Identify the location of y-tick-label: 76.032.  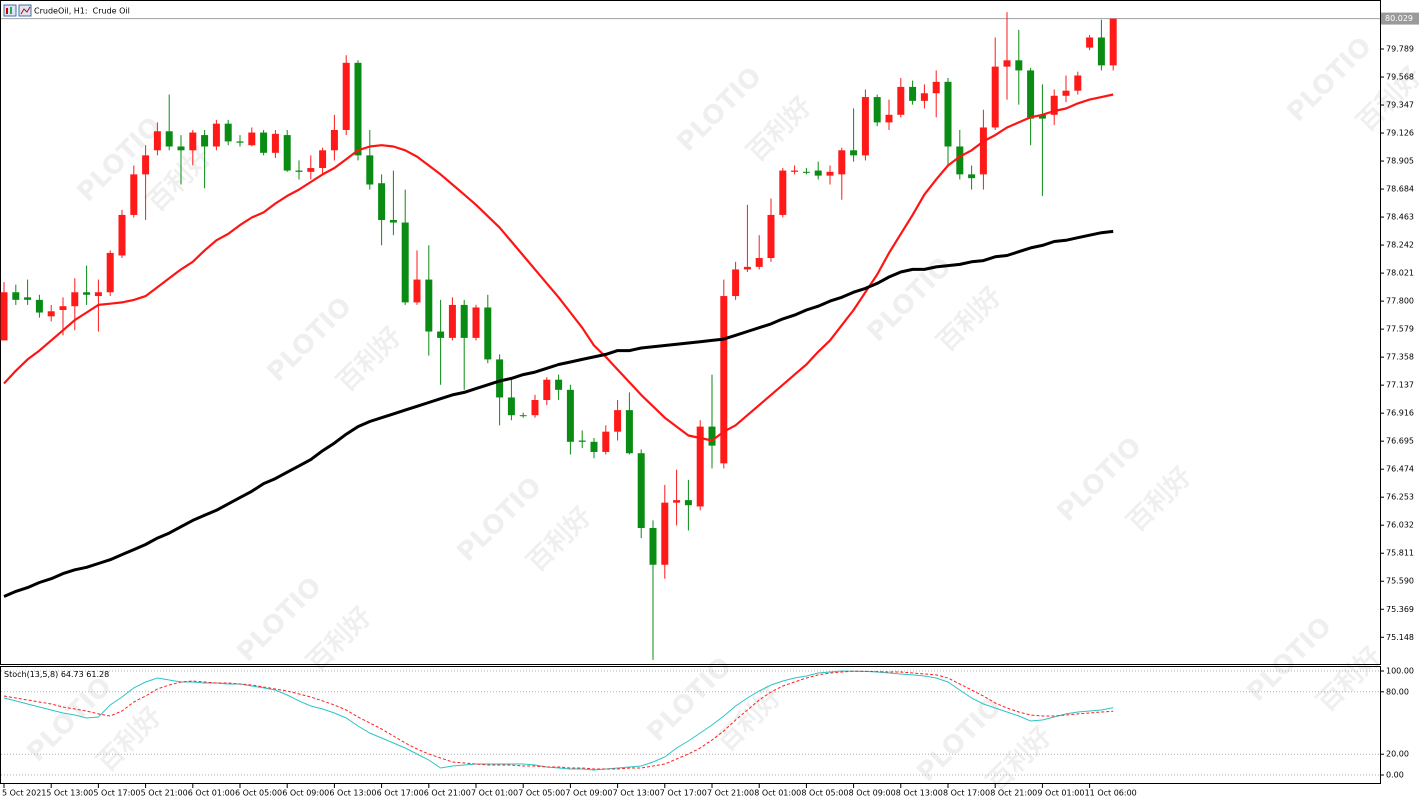
(1400, 525).